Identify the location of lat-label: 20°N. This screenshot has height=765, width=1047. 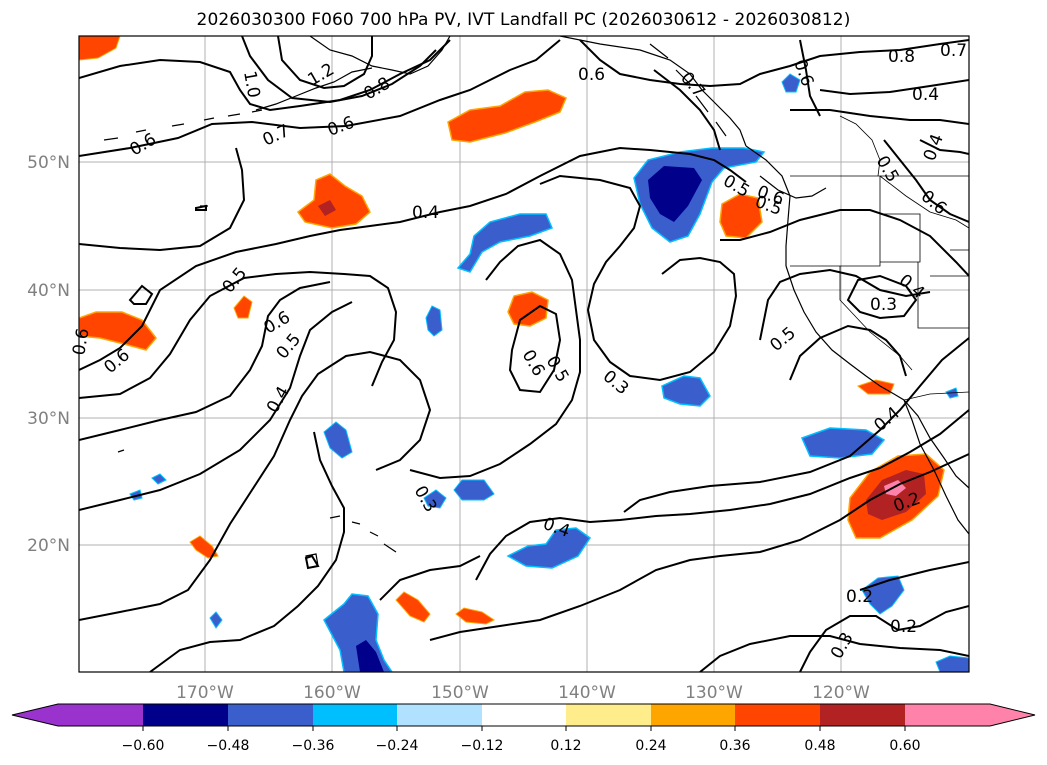
(48, 546).